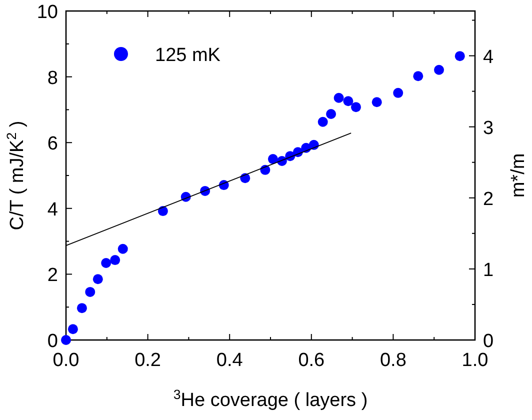 The width and height of the screenshot is (532, 420). What do you see at coordinates (52, 341) in the screenshot?
I see `y-tick-label: 0` at bounding box center [52, 341].